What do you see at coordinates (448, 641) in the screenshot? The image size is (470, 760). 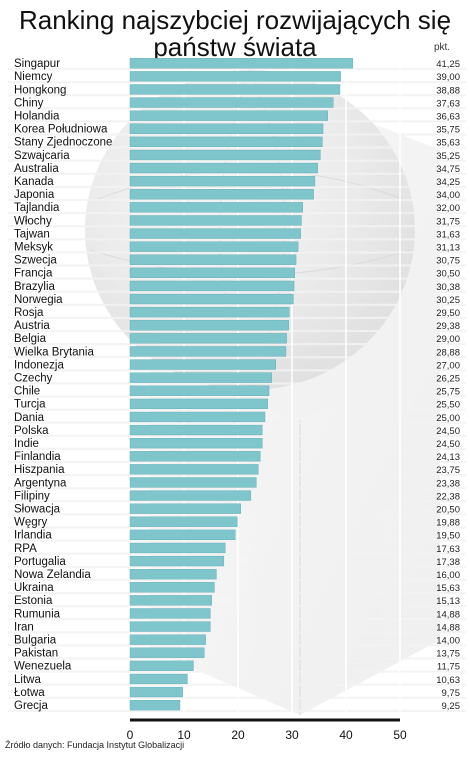 I see `value-label: 14,00` at bounding box center [448, 641].